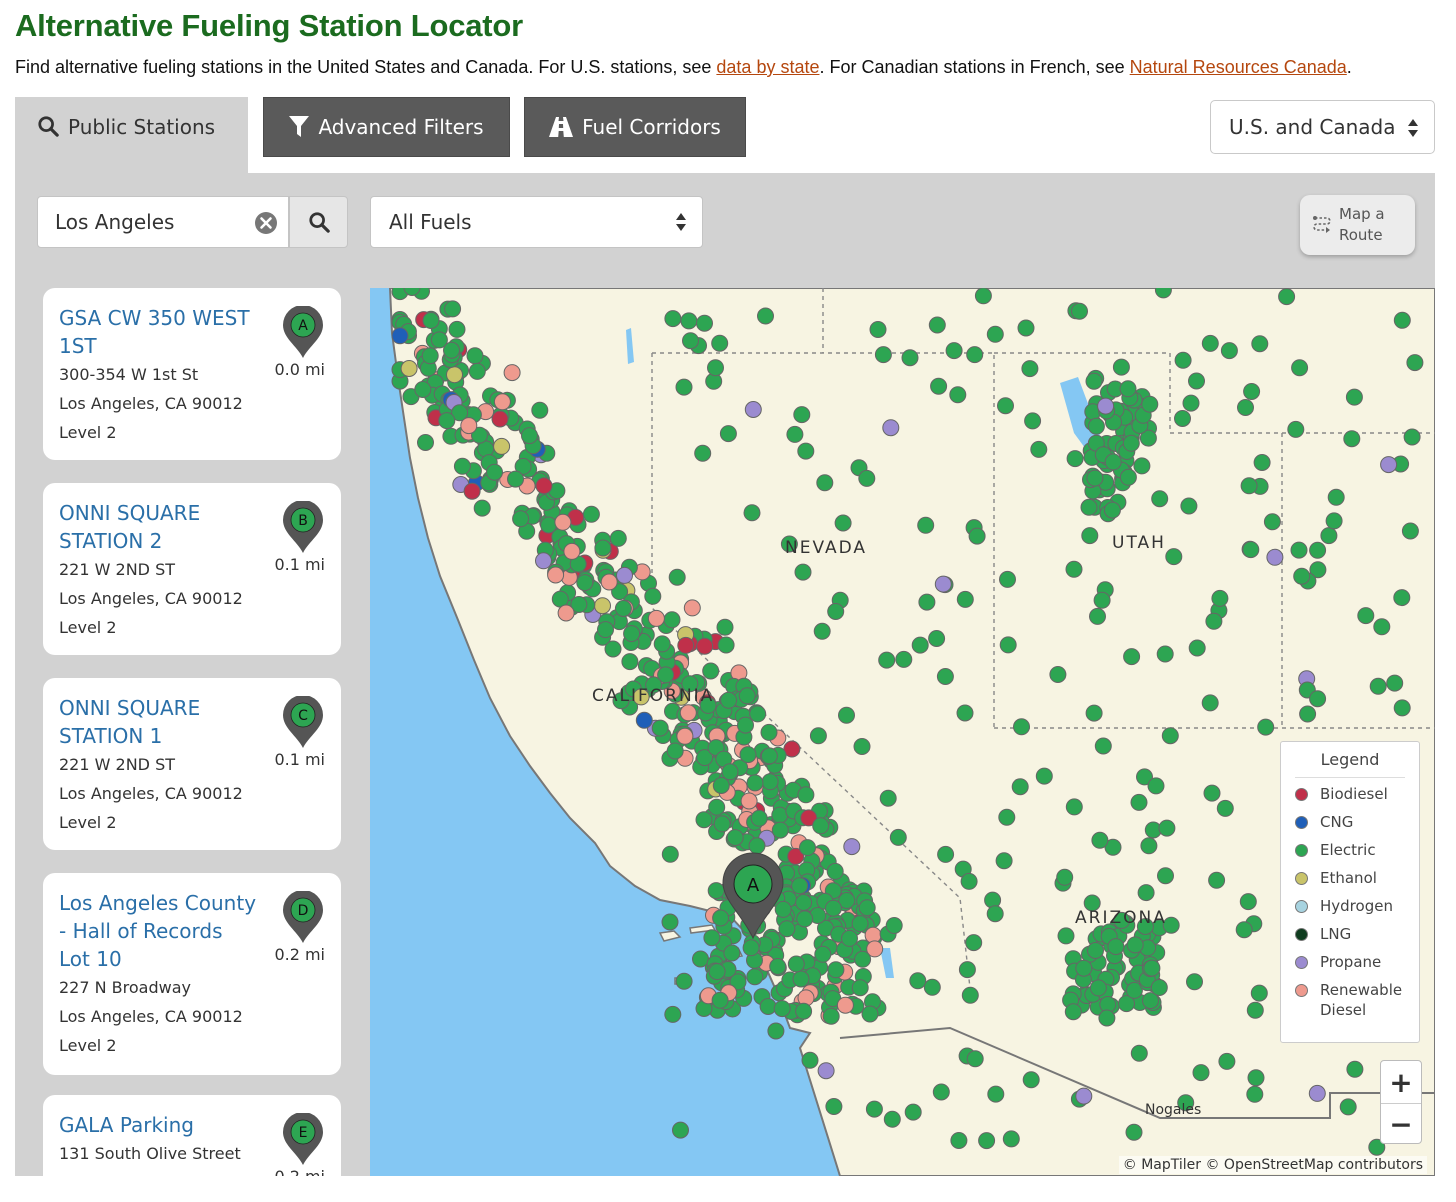 This screenshot has width=1456, height=1202. What do you see at coordinates (1401, 1082) in the screenshot?
I see `zoom-in-button: +` at bounding box center [1401, 1082].